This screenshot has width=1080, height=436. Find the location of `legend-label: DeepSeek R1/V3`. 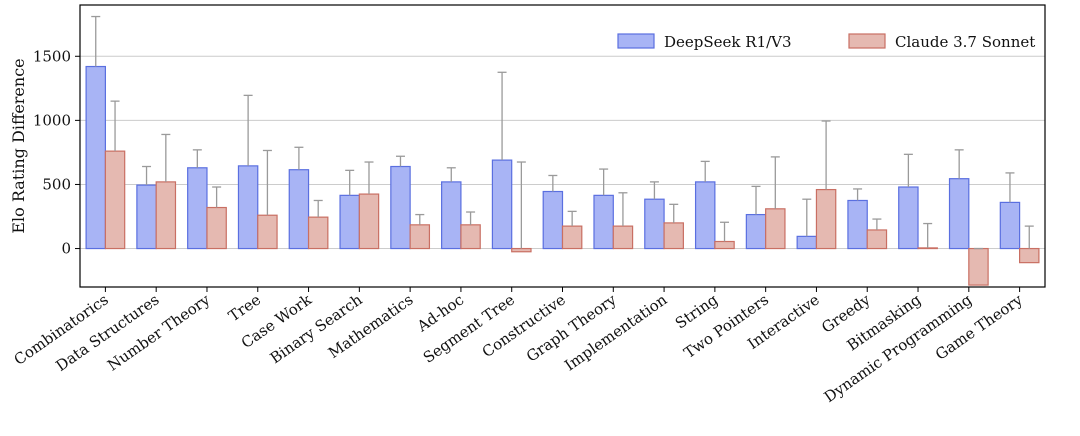

legend-label: DeepSeek R1/V3 is located at coordinates (728, 42).